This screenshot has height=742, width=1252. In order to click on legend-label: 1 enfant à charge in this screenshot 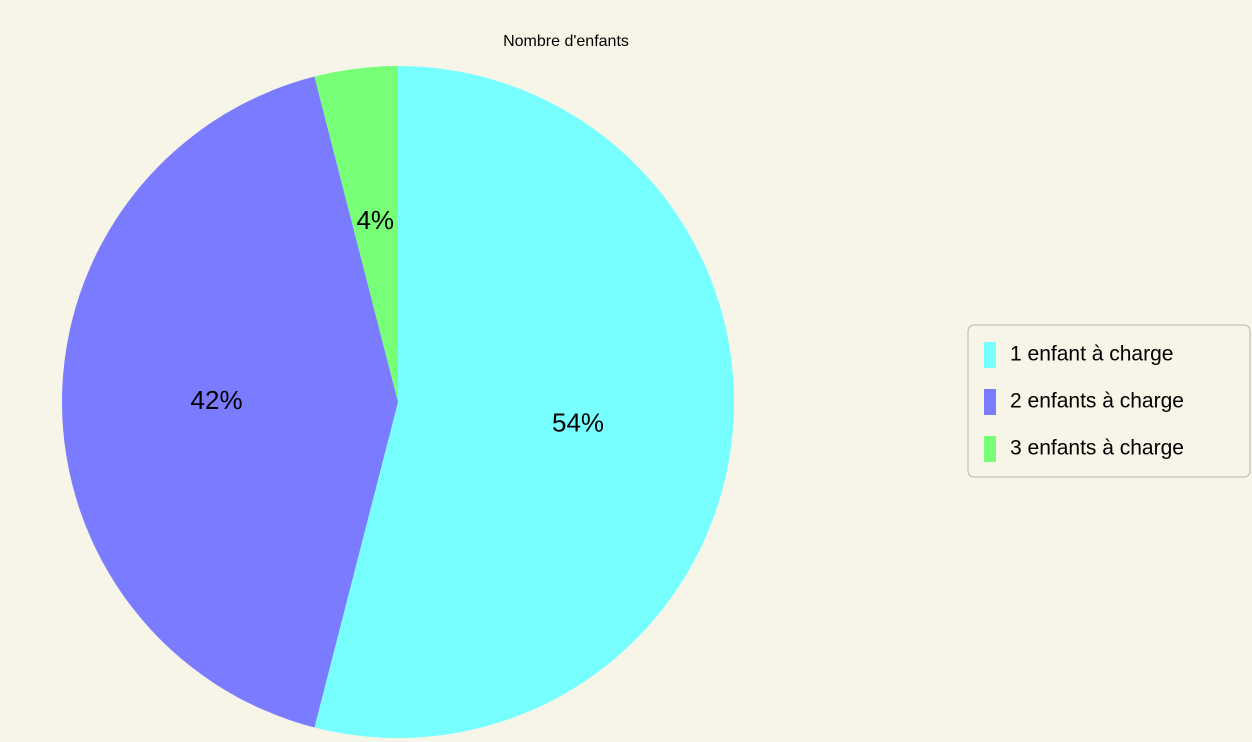, I will do `click(1091, 354)`.